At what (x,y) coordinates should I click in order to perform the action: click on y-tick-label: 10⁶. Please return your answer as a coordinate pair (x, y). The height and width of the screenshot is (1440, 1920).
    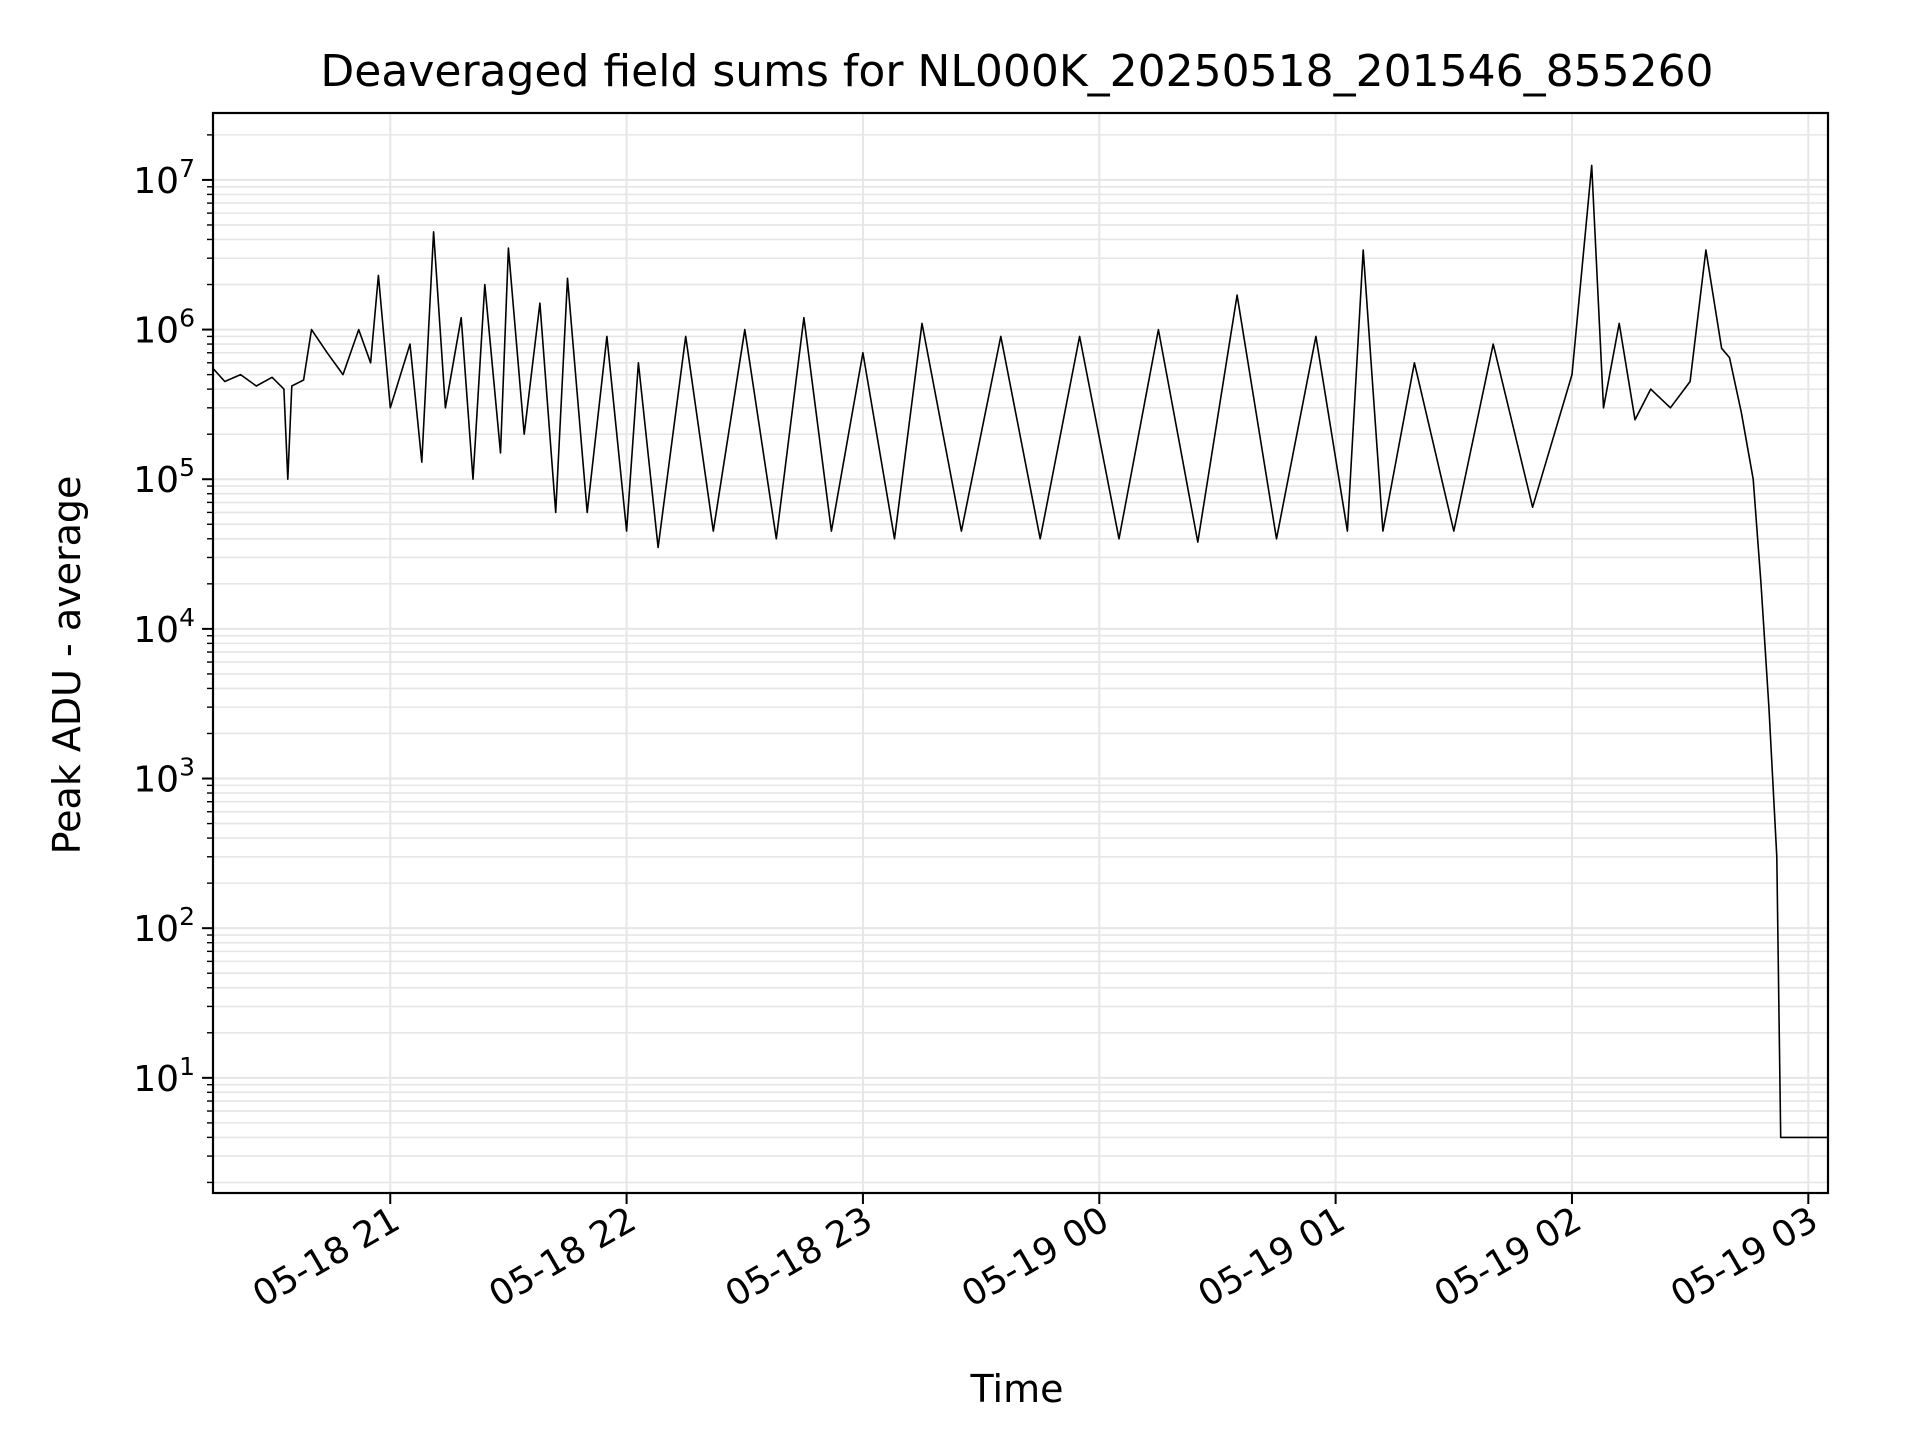
    Looking at the image, I should click on (164, 328).